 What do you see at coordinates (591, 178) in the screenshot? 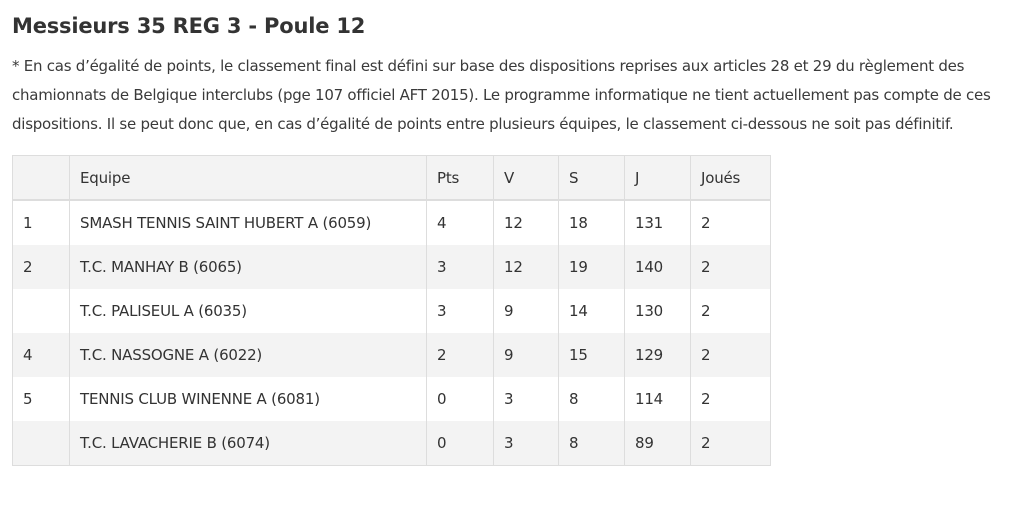
I see `header-s: S` at bounding box center [591, 178].